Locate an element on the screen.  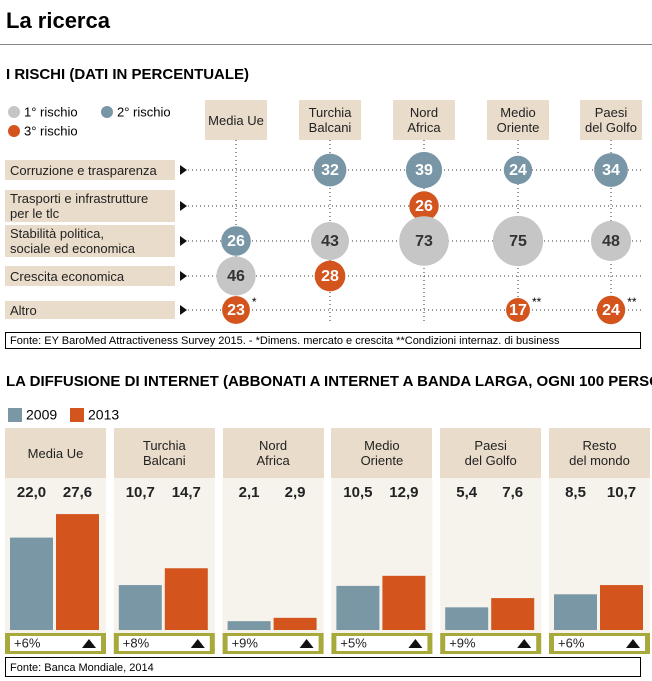
category-label: Paesi del Golfo is located at coordinates (491, 453).